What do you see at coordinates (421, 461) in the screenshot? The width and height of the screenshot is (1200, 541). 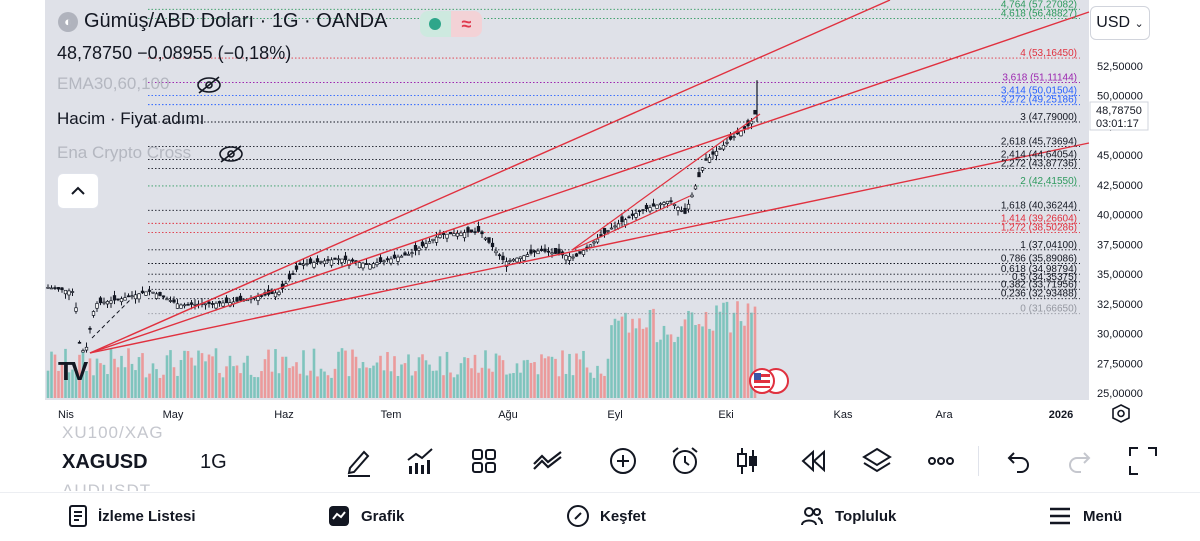 I see `indicators-icon` at bounding box center [421, 461].